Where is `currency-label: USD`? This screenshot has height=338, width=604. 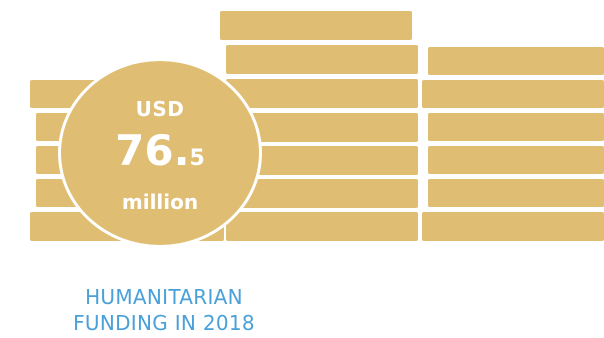 currency-label: USD is located at coordinates (160, 108).